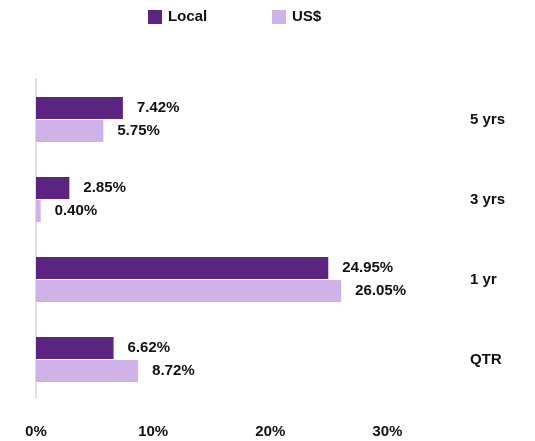  Describe the element at coordinates (158, 107) in the screenshot. I see `value-label: 7.42%` at that location.